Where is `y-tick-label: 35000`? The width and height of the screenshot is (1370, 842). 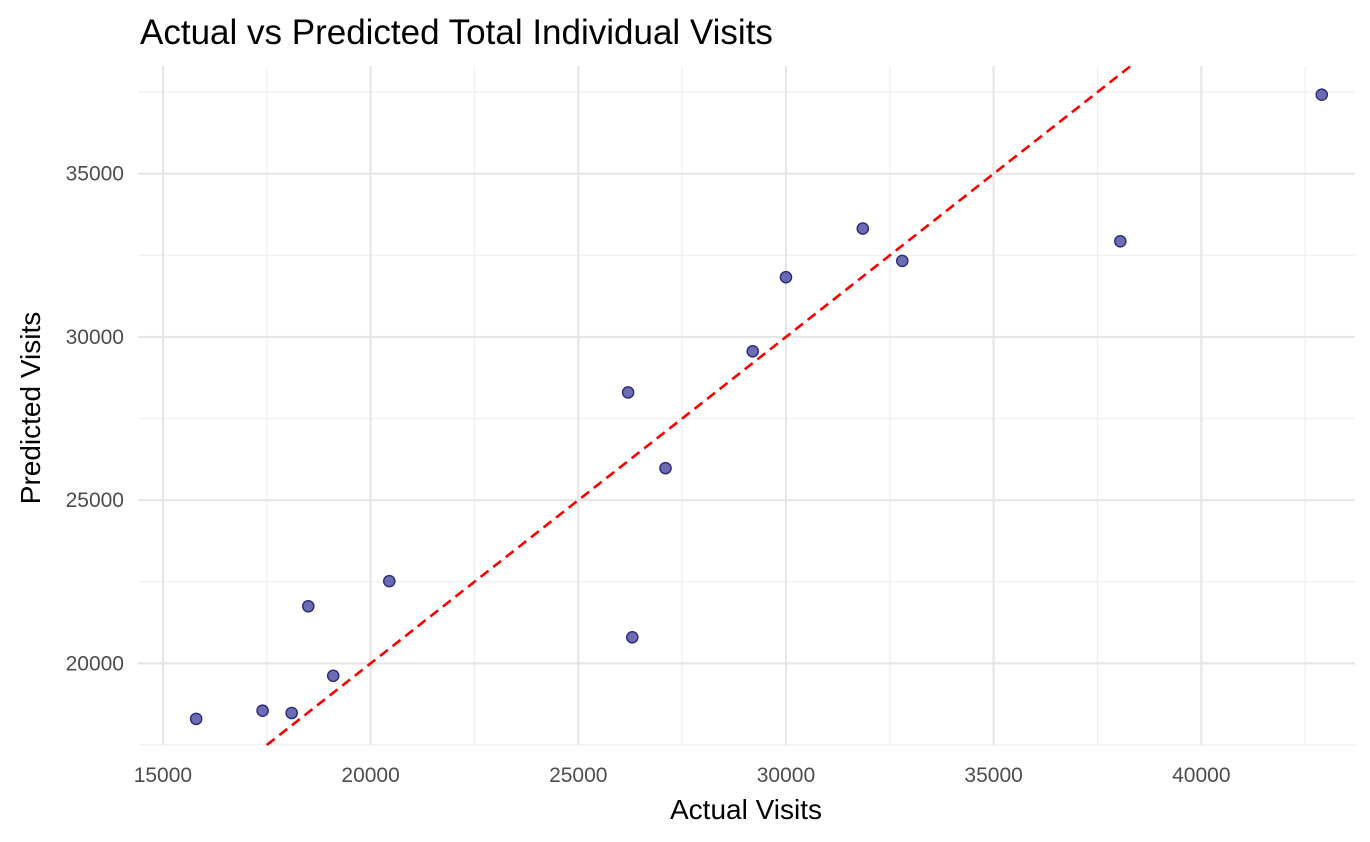
y-tick-label: 35000 is located at coordinates (95, 174).